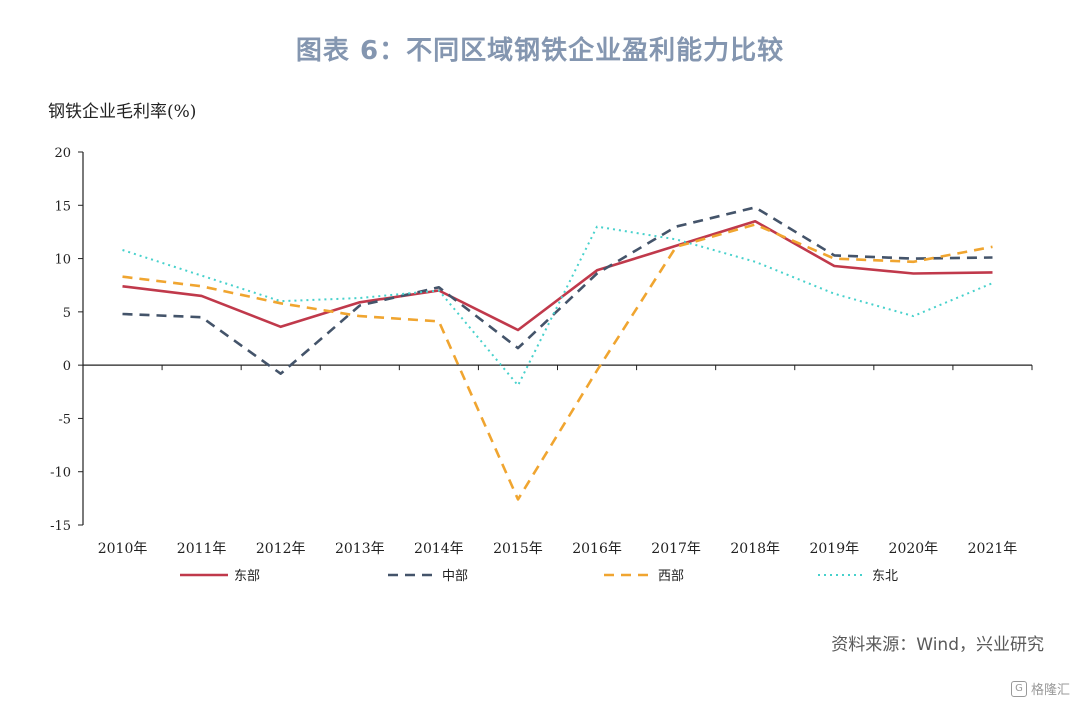 The image size is (1080, 705). What do you see at coordinates (1018, 688) in the screenshot?
I see `watermark-logo-icon: G` at bounding box center [1018, 688].